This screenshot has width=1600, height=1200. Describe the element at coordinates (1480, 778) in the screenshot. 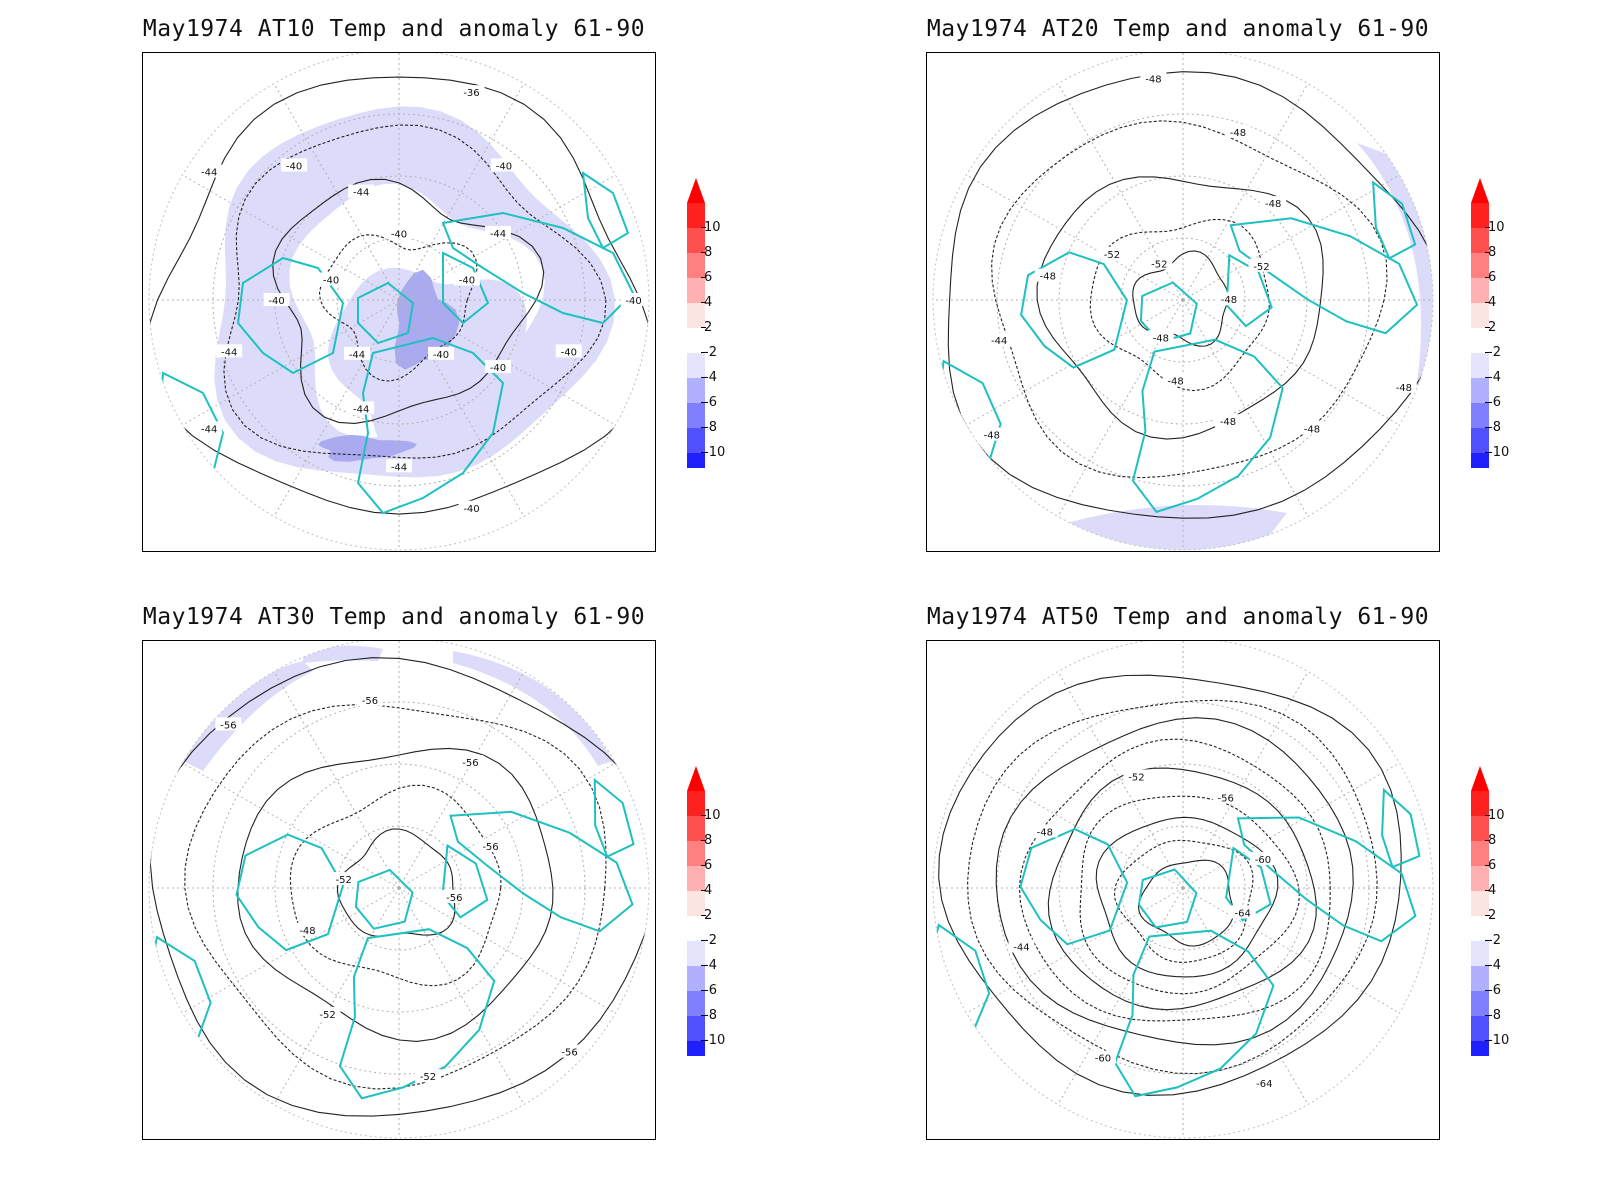

I see `colorbar-top-arrow` at that location.